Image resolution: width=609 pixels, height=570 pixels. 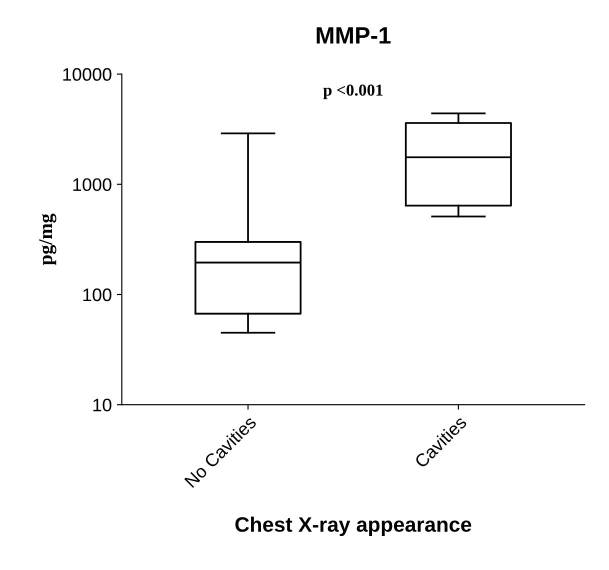 I want to click on y-tick-label: 100, so click(x=97, y=295).